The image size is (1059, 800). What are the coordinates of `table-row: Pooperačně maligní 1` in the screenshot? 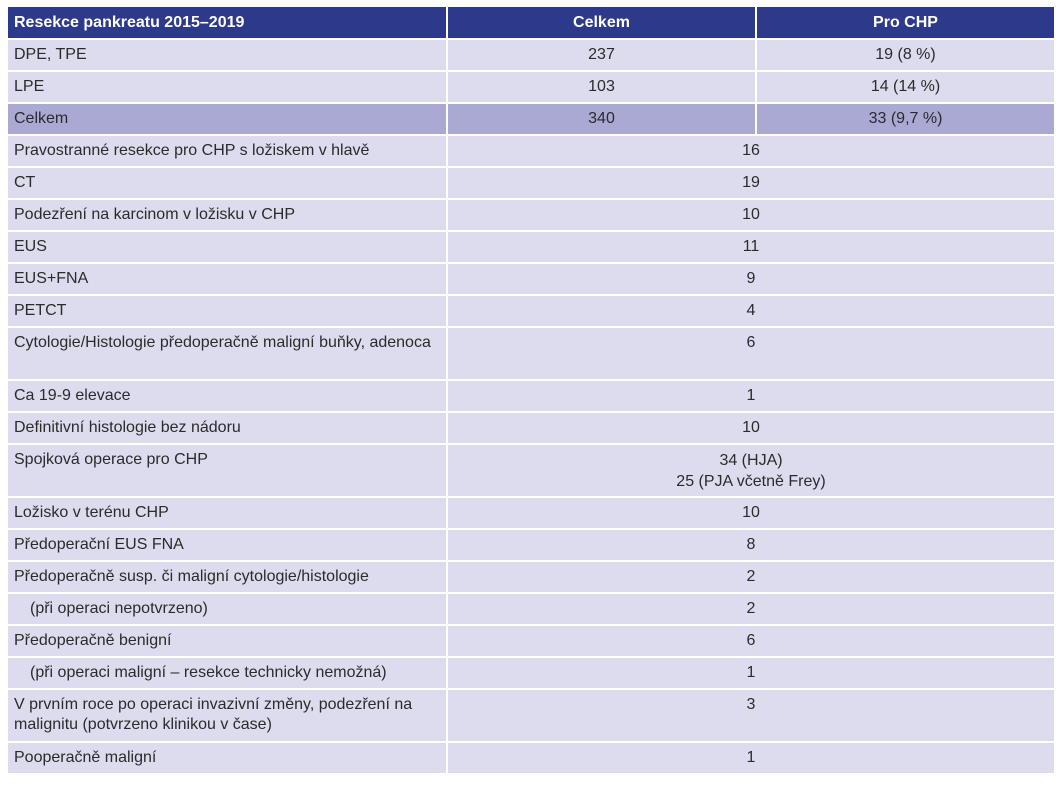 It's located at (531, 758).